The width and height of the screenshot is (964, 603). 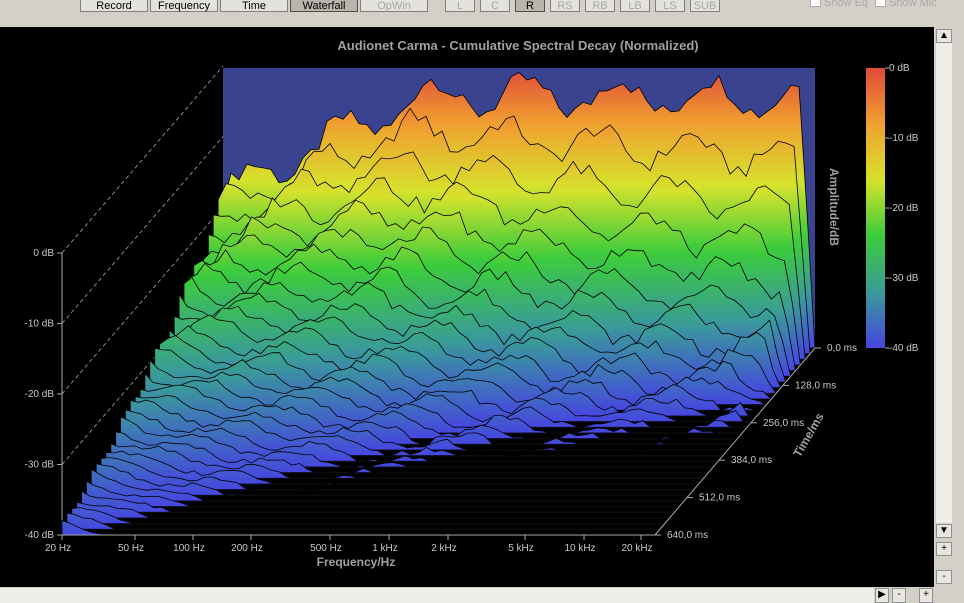 What do you see at coordinates (636, 548) in the screenshot?
I see `x-tick-label: 20 kHz` at bounding box center [636, 548].